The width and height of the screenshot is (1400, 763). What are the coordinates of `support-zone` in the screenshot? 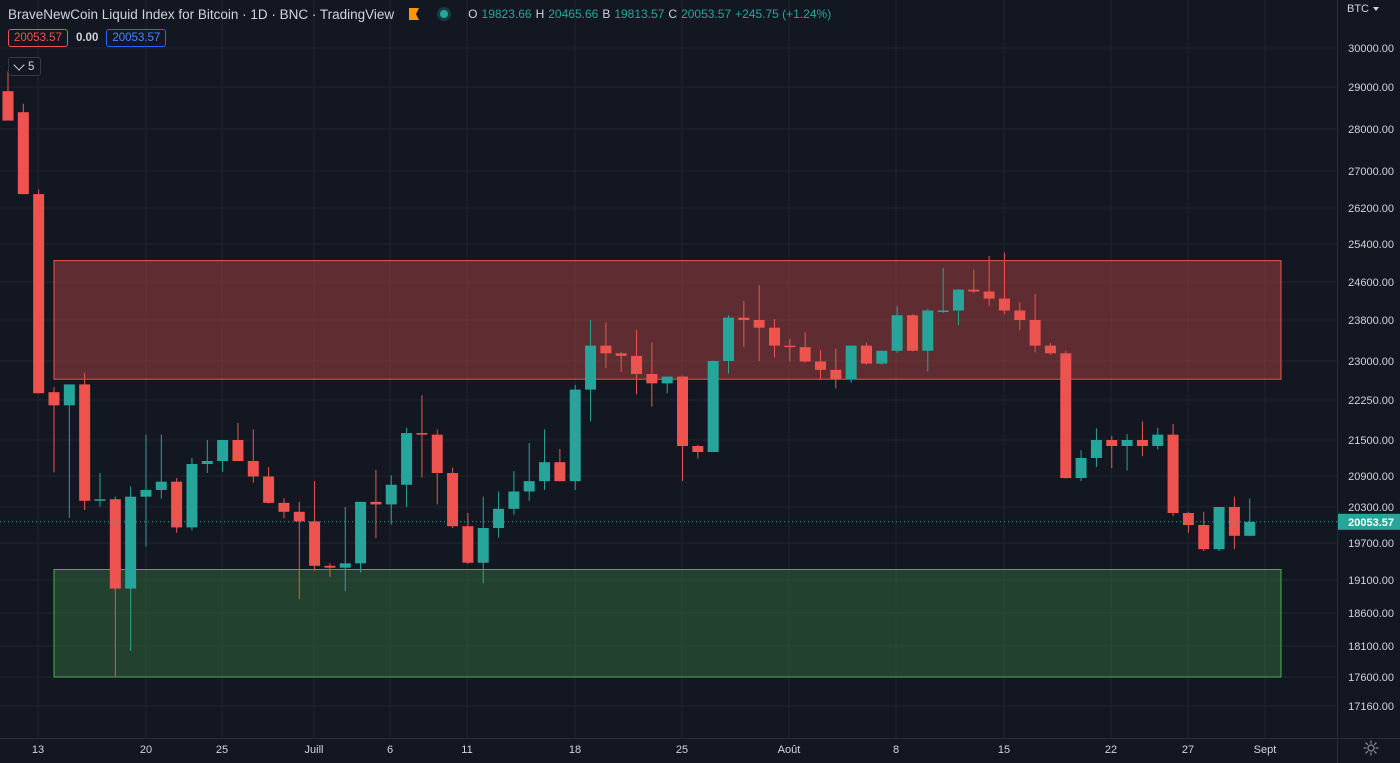 It's located at (667, 623).